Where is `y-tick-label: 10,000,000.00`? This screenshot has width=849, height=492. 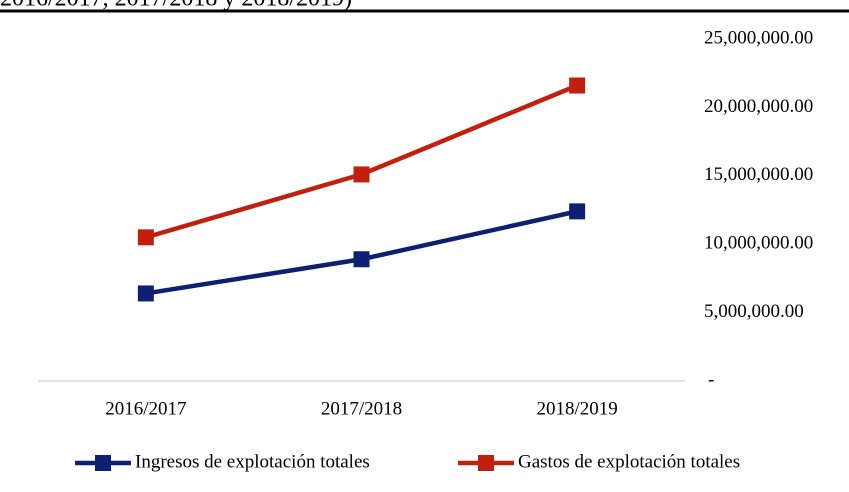
y-tick-label: 10,000,000.00 is located at coordinates (758, 243).